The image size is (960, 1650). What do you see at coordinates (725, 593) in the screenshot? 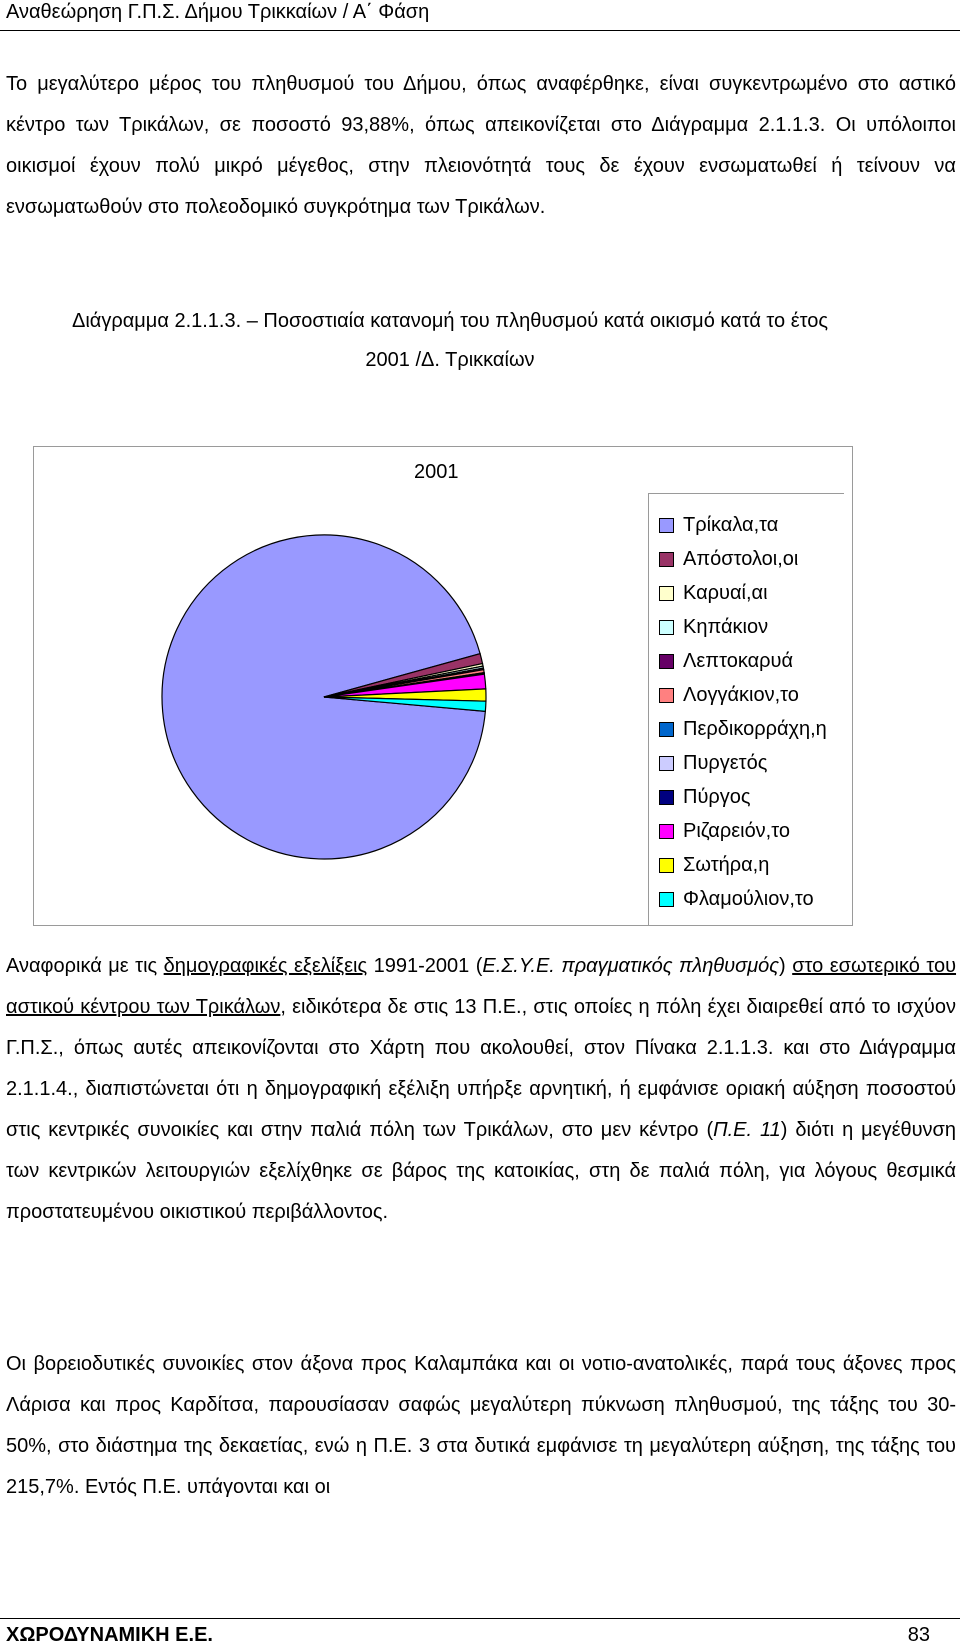
I see `legend-label: Καρυαί,αι` at bounding box center [725, 593].